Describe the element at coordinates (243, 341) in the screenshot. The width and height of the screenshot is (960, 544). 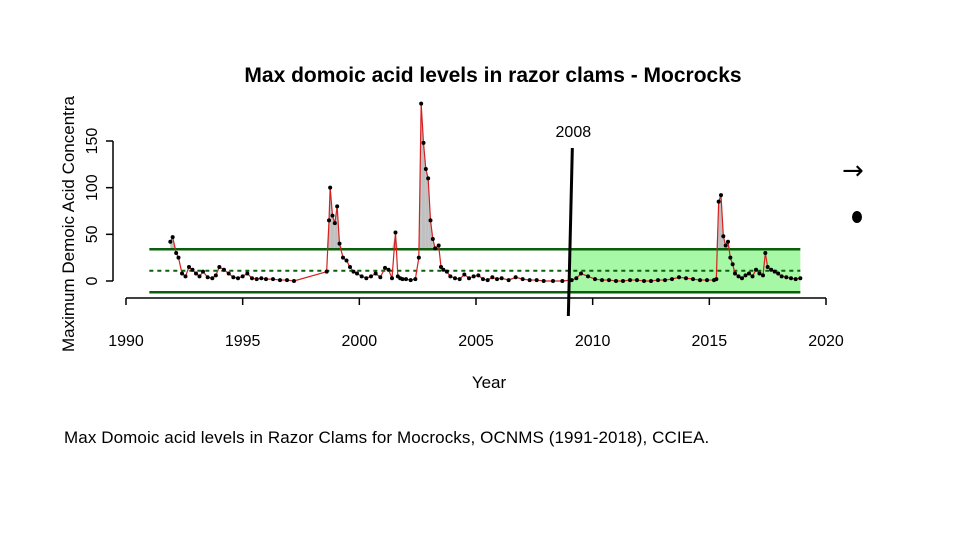
I see `x-tick-label: 1995` at that location.